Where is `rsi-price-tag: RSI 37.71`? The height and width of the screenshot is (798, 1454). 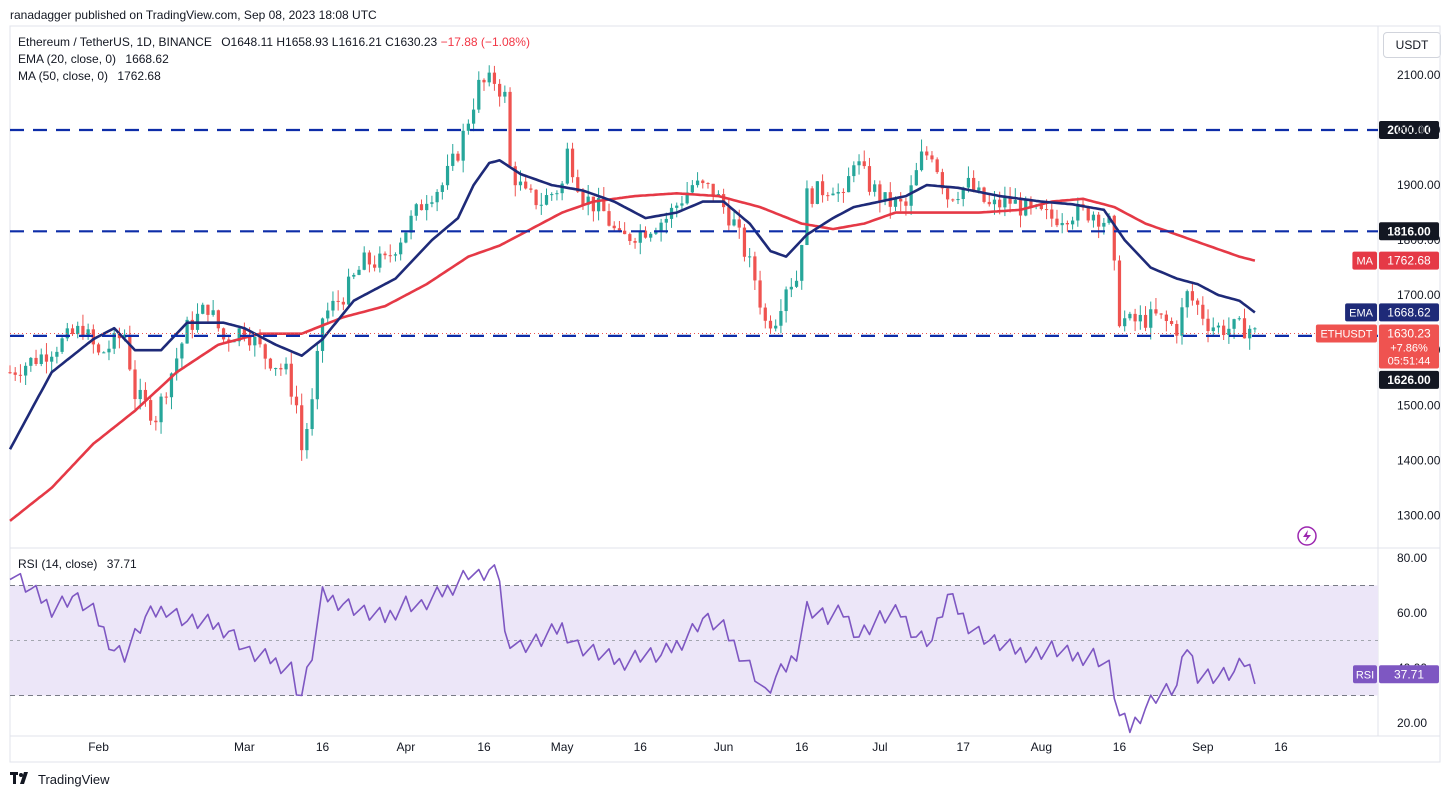 rsi-price-tag: RSI 37.71 is located at coordinates (1396, 674).